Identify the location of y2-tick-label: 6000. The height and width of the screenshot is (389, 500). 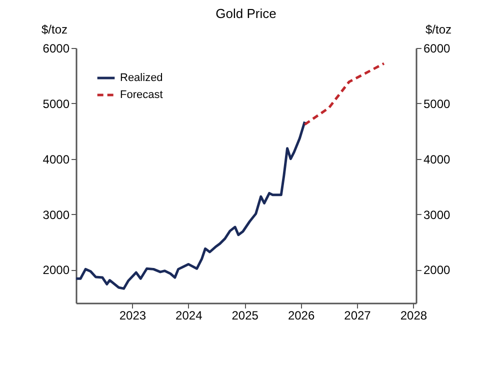
(437, 49).